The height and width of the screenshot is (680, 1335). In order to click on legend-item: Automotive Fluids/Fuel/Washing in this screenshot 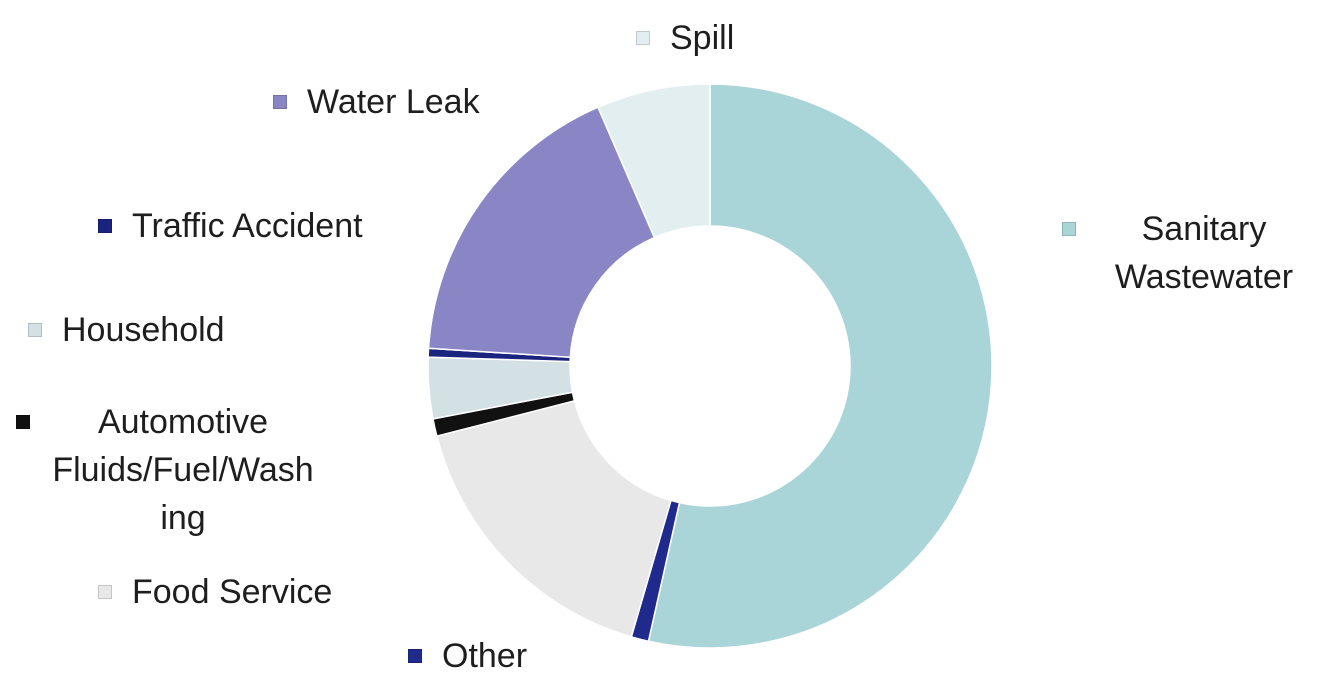, I will do `click(166, 470)`.